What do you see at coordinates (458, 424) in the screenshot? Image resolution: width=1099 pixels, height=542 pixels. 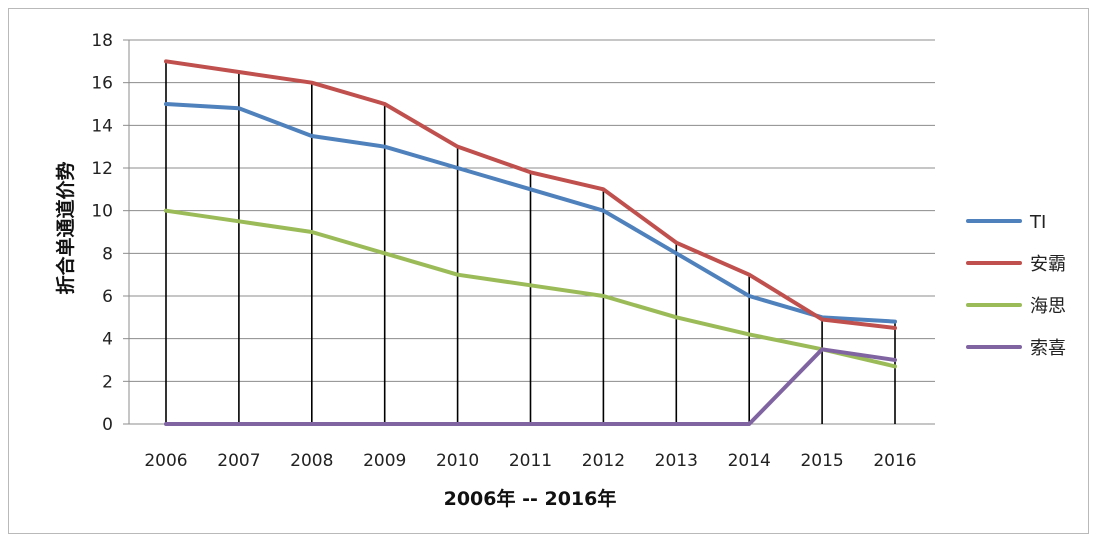 I see `data-point-s3-2010` at bounding box center [458, 424].